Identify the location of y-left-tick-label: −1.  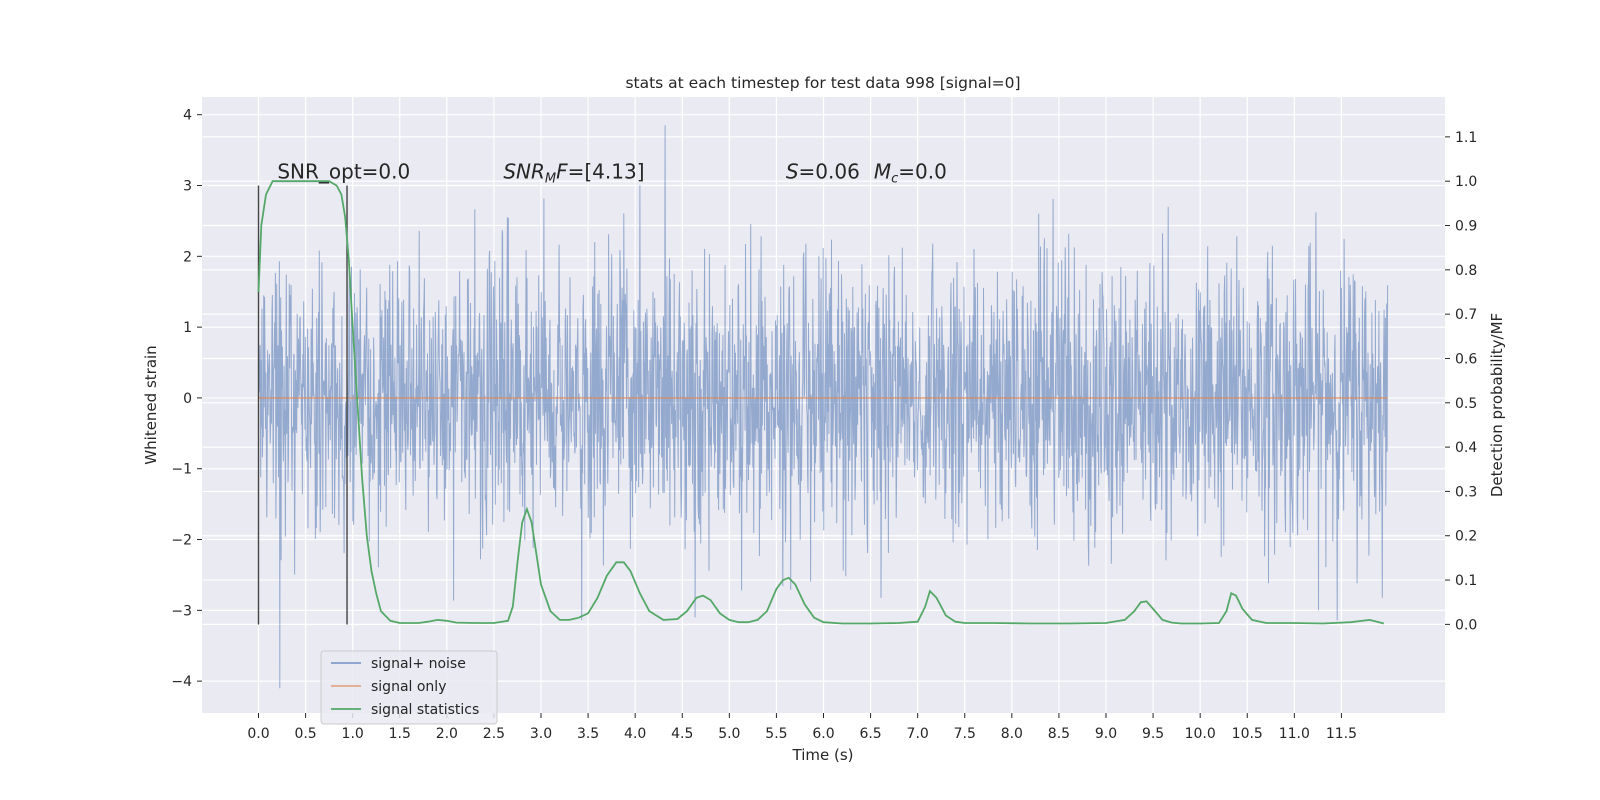
(181, 470).